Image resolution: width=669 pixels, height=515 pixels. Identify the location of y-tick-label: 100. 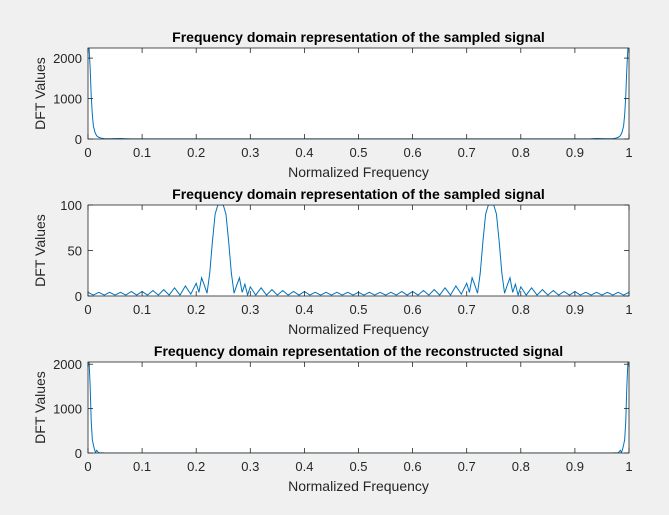
(71, 205).